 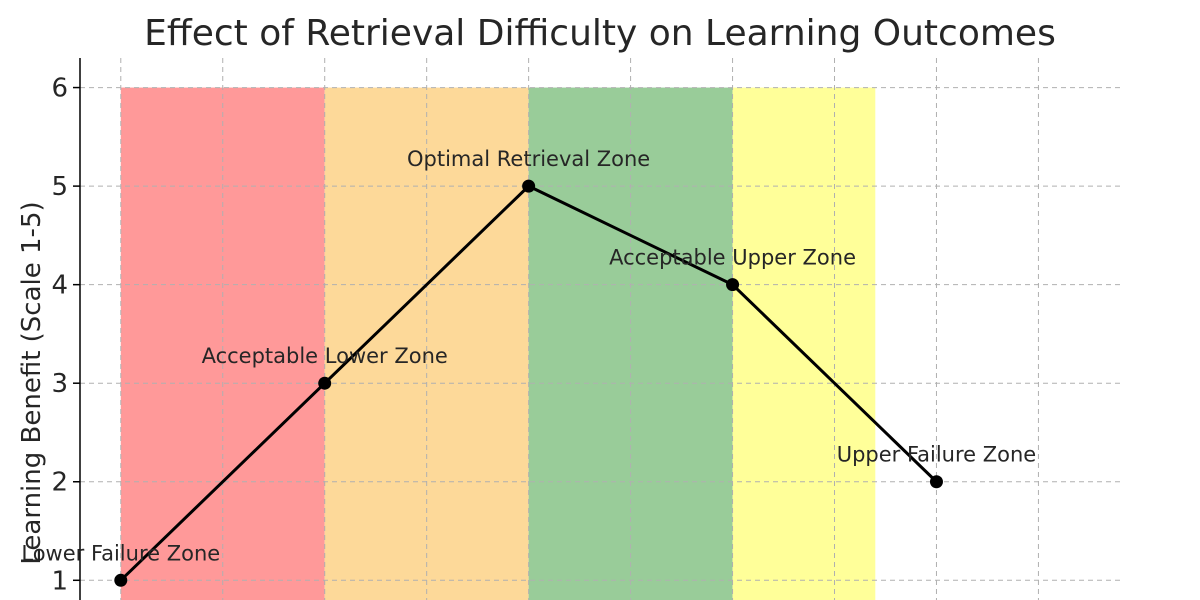 What do you see at coordinates (732, 258) in the screenshot?
I see `point-annotation-4: Acceptable Upper Zone` at bounding box center [732, 258].